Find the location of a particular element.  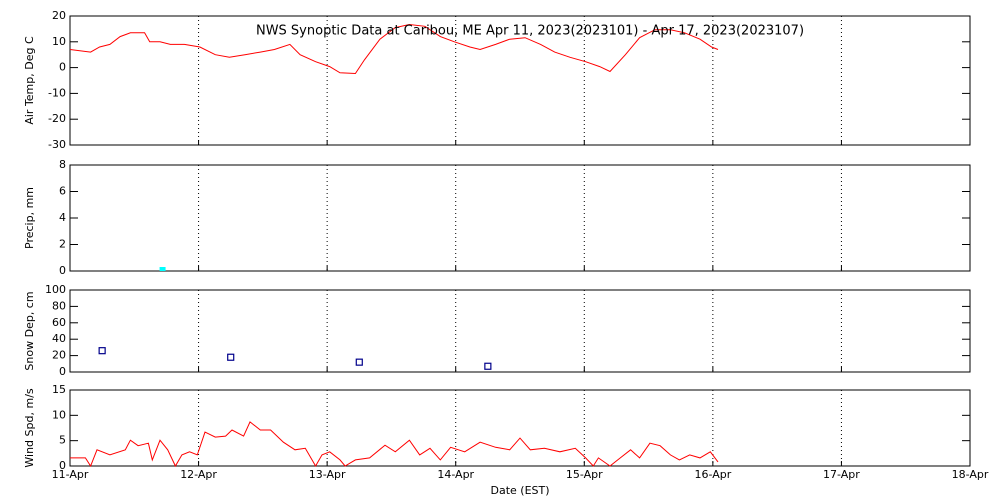

y-tick-label: 5 is located at coordinates (62, 440).